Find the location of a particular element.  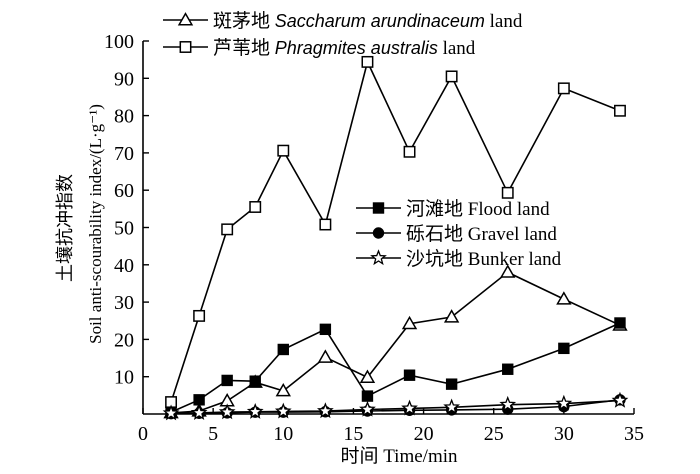

x-tick-label: 20 is located at coordinates (424, 434).